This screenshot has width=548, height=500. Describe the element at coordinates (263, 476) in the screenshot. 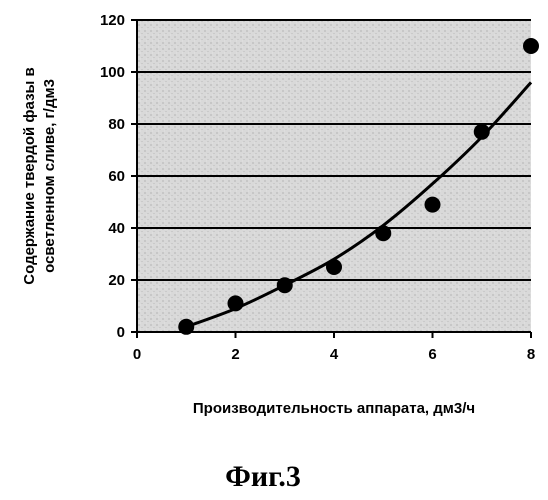

I see `figure-caption: Фиг.3` at that location.